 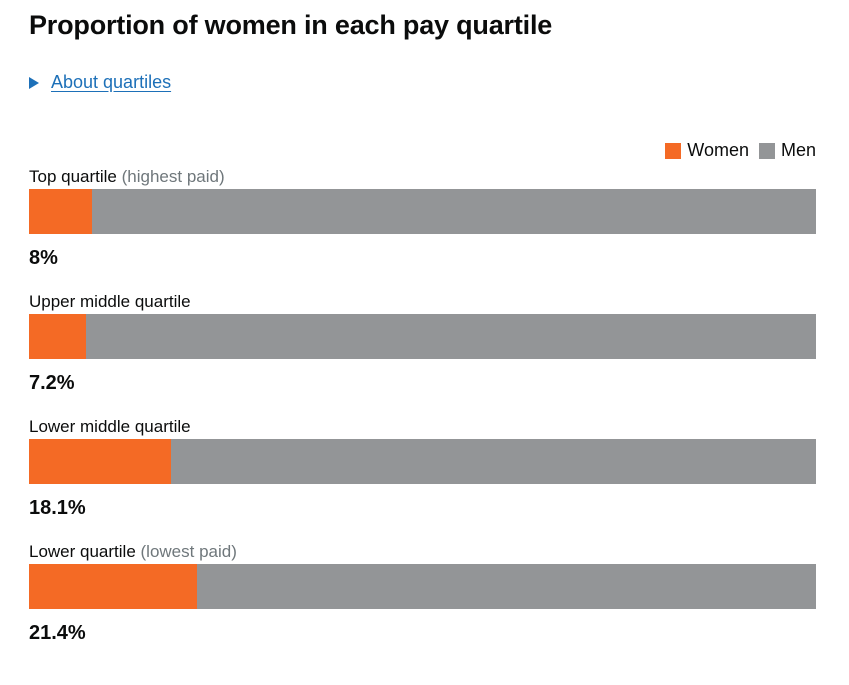 I want to click on quartile-lower: Lower quartile (lowest paid) 21.4%, so click(x=422, y=592).